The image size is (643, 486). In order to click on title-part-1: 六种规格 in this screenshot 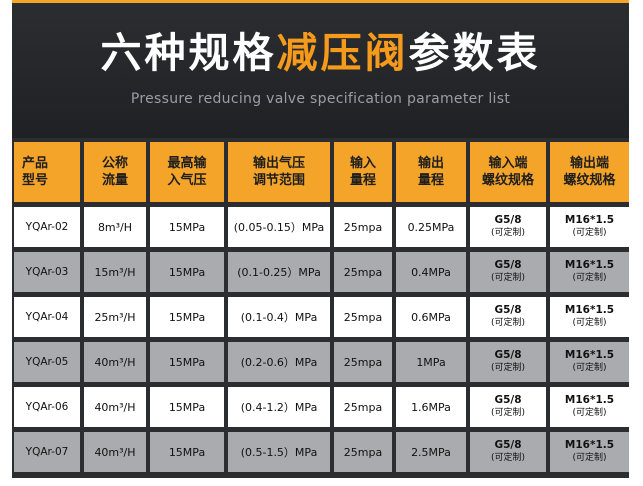, I will do `click(188, 53)`.